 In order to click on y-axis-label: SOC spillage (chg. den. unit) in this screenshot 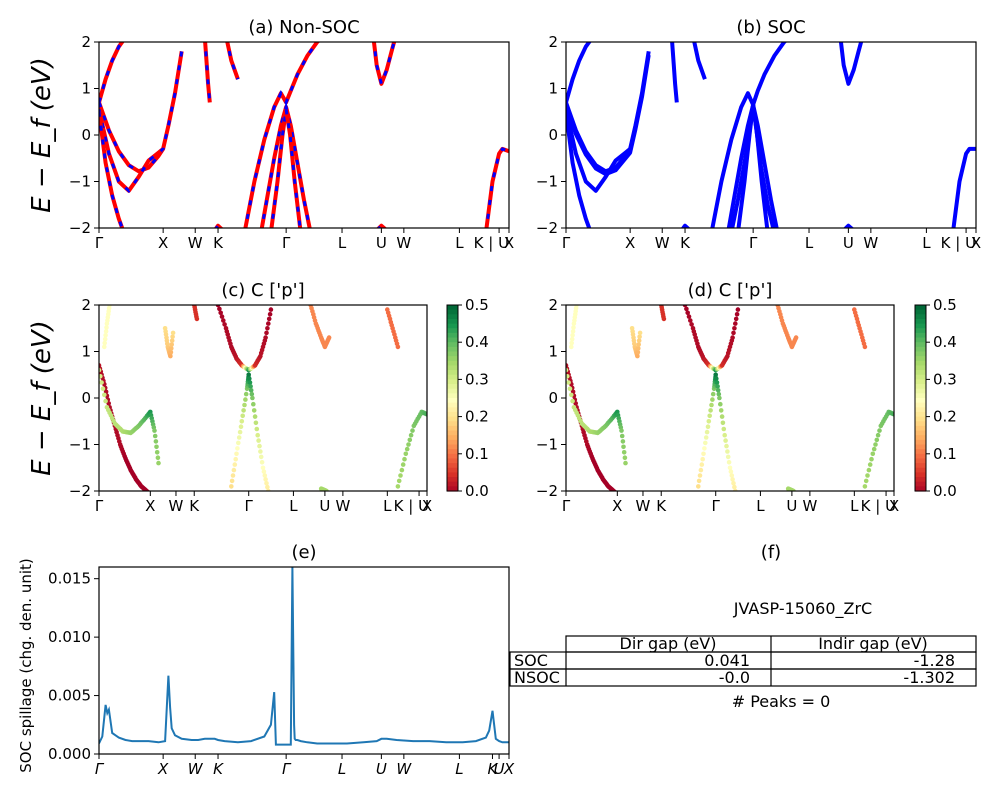, I will do `click(26, 665)`.